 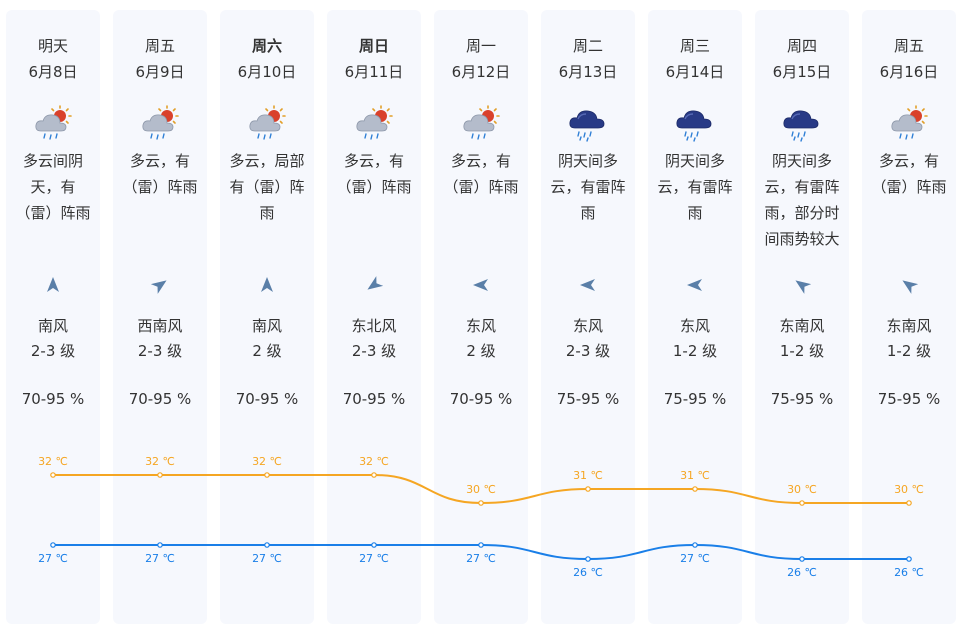 I want to click on date-label: 6月10日, so click(x=267, y=72).